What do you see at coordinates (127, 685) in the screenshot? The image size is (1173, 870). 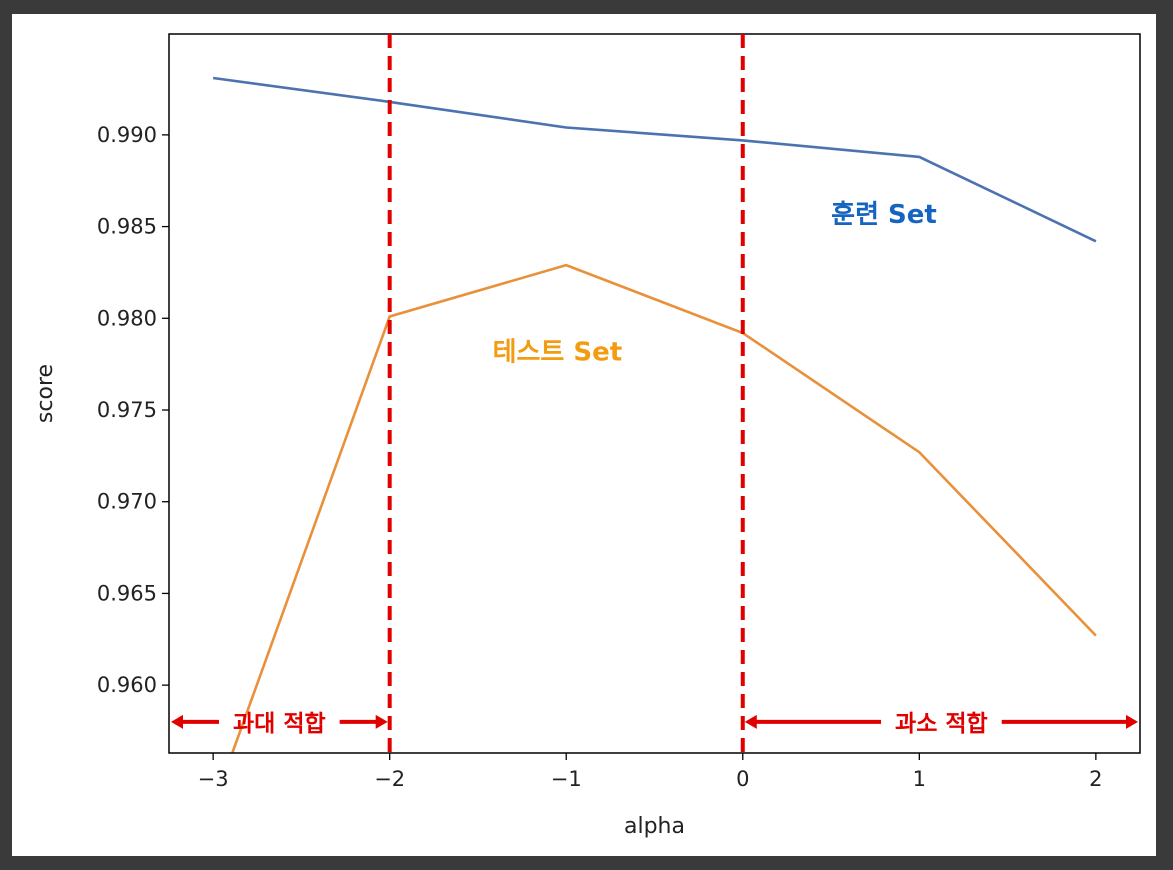 I see `y-tick-label: 0.960` at bounding box center [127, 685].